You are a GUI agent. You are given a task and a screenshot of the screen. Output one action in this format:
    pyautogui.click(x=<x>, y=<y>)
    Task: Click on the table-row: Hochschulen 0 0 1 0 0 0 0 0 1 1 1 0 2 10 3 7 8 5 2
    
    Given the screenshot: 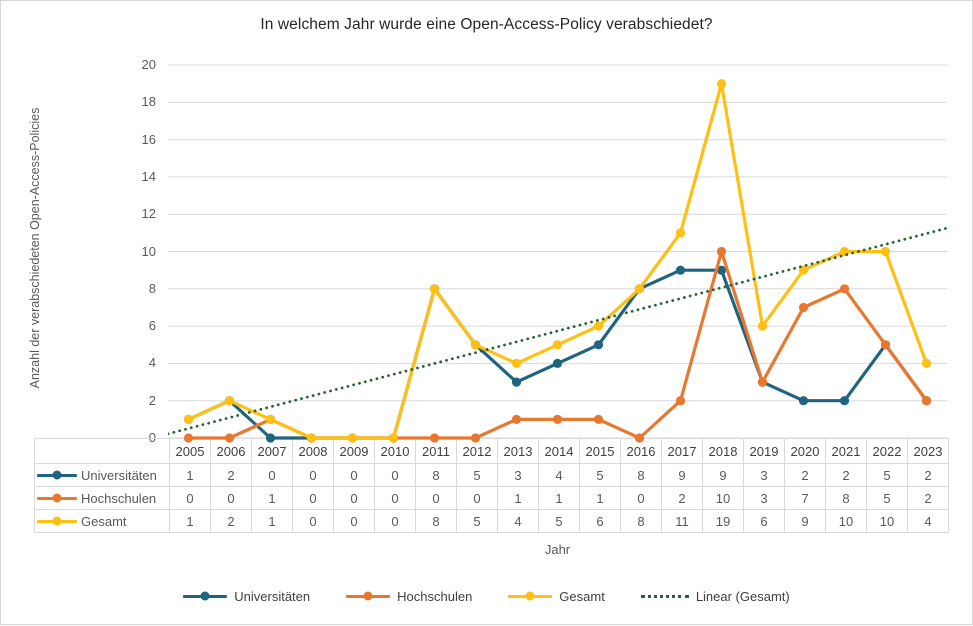 What is the action you would take?
    pyautogui.click(x=491, y=498)
    